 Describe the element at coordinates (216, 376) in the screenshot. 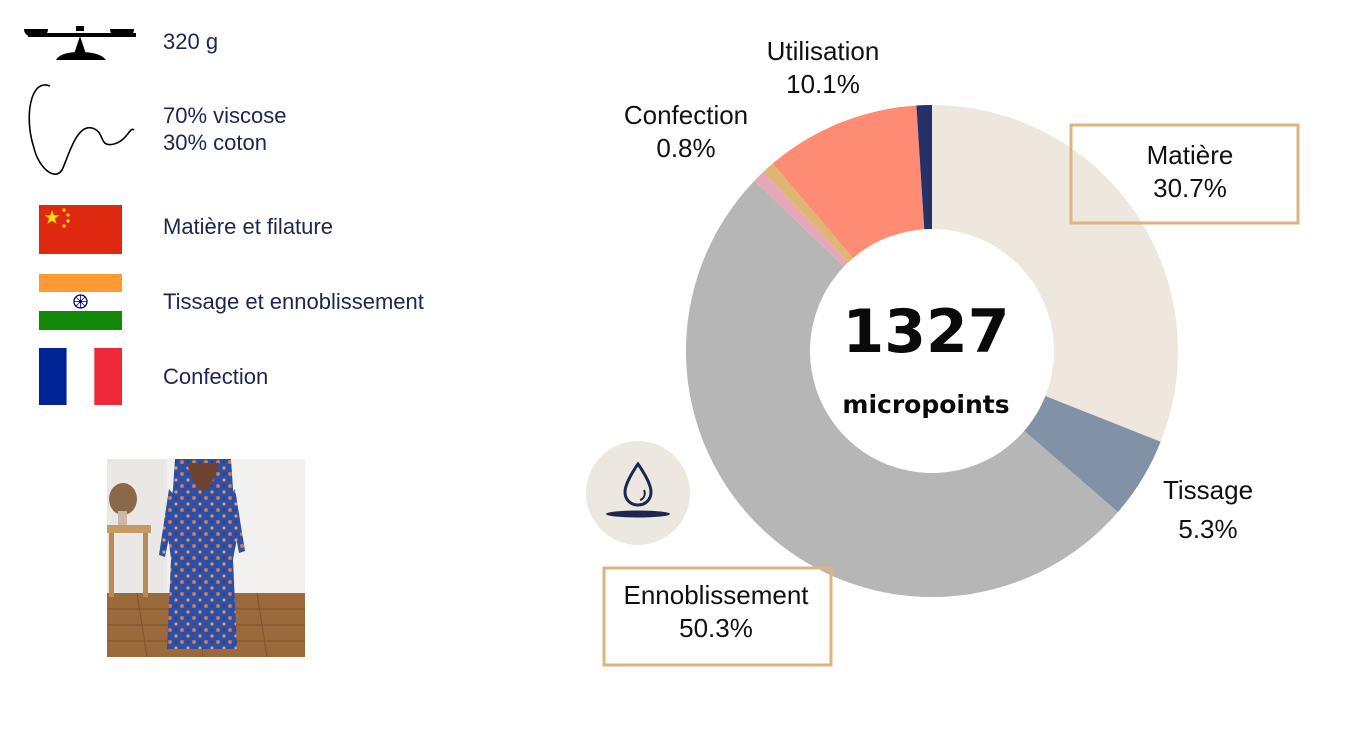

I see `origin-label-making: Confection` at that location.